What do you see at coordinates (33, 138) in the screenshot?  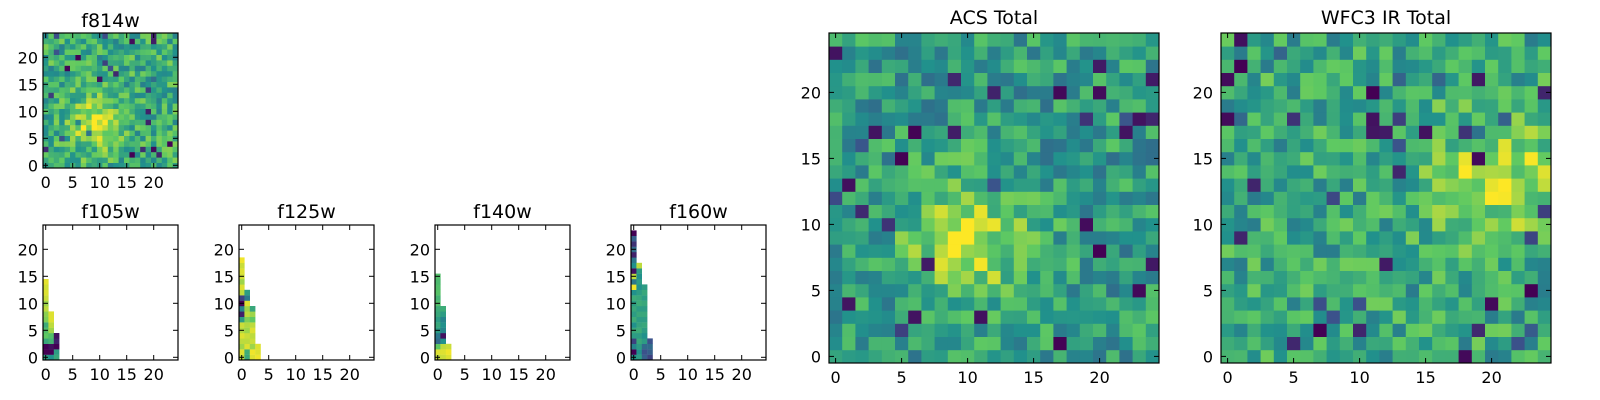 I see `y-tick-label: 5` at bounding box center [33, 138].